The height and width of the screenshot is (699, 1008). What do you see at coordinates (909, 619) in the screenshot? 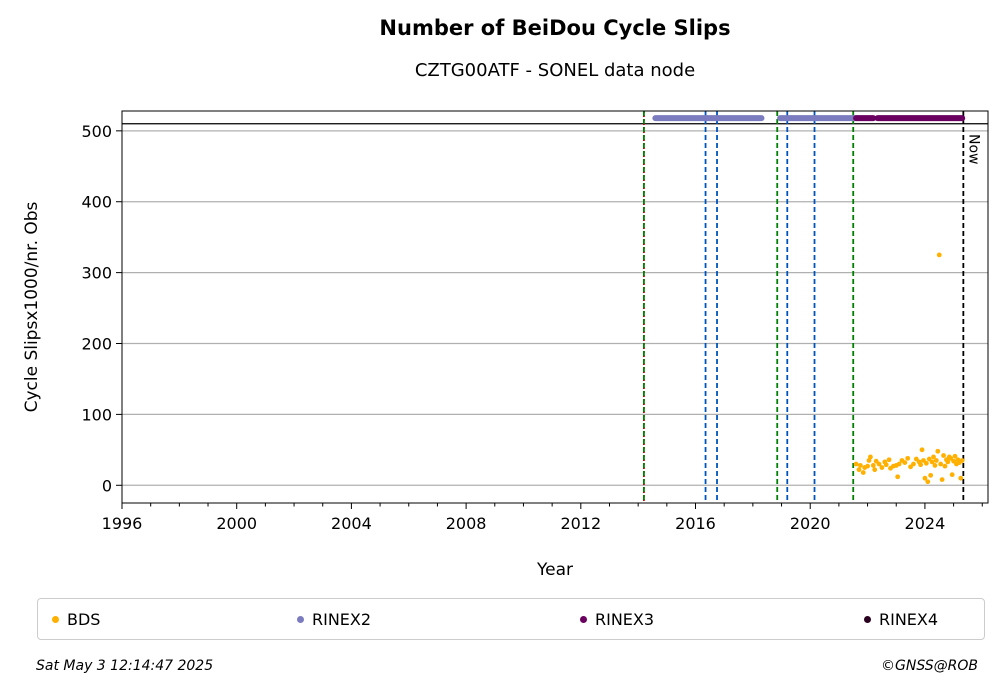
I see `legend-label-rinex4: RINEX4` at bounding box center [909, 619].